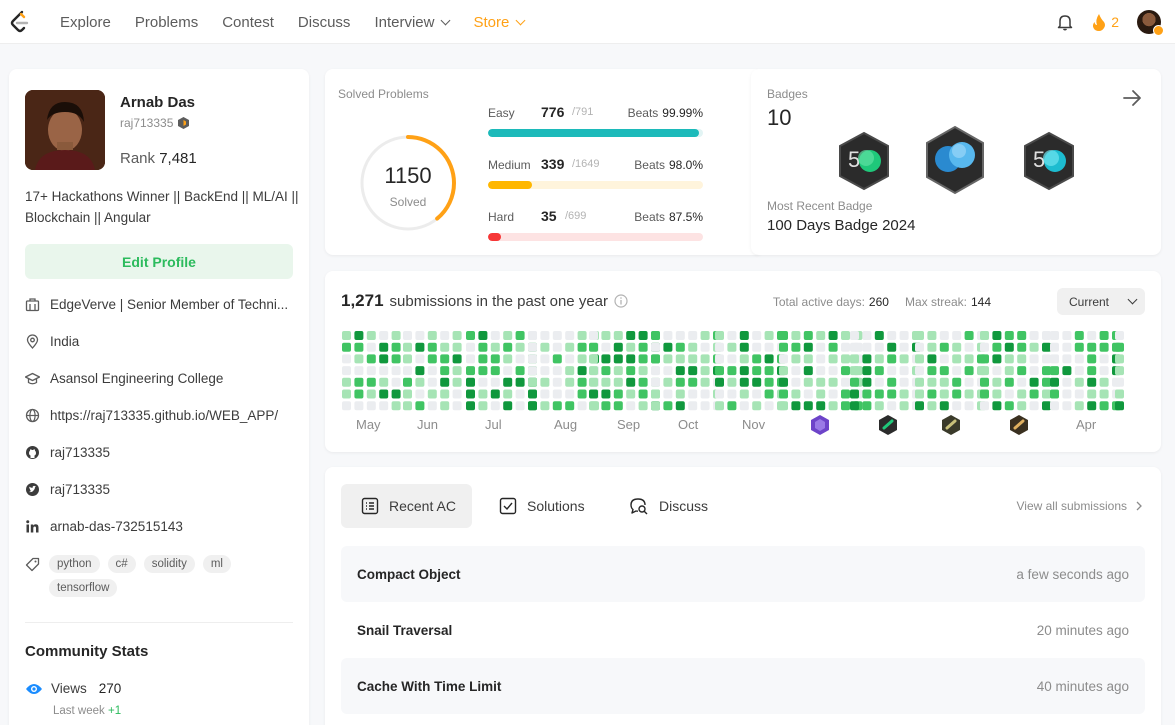  What do you see at coordinates (80, 489) in the screenshot?
I see `info-twitter-text: raj713335` at bounding box center [80, 489].